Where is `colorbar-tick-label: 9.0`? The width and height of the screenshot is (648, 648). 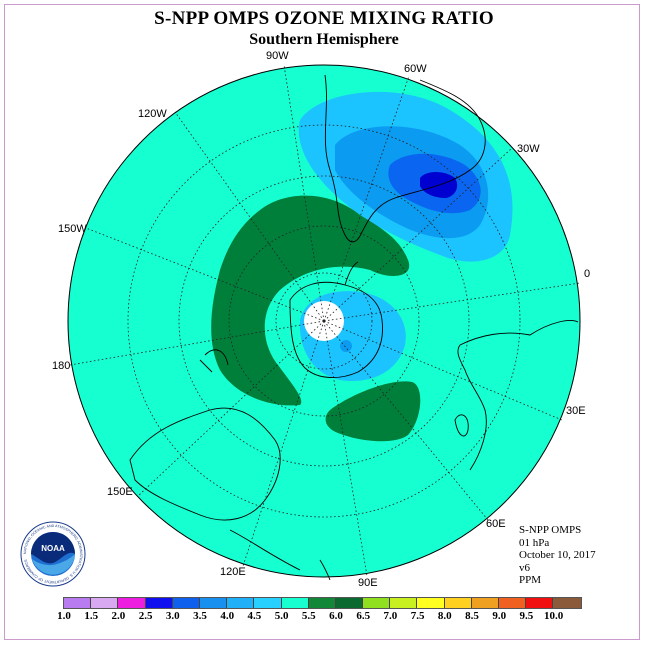
colorbar-tick-label: 9.0 is located at coordinates (499, 616).